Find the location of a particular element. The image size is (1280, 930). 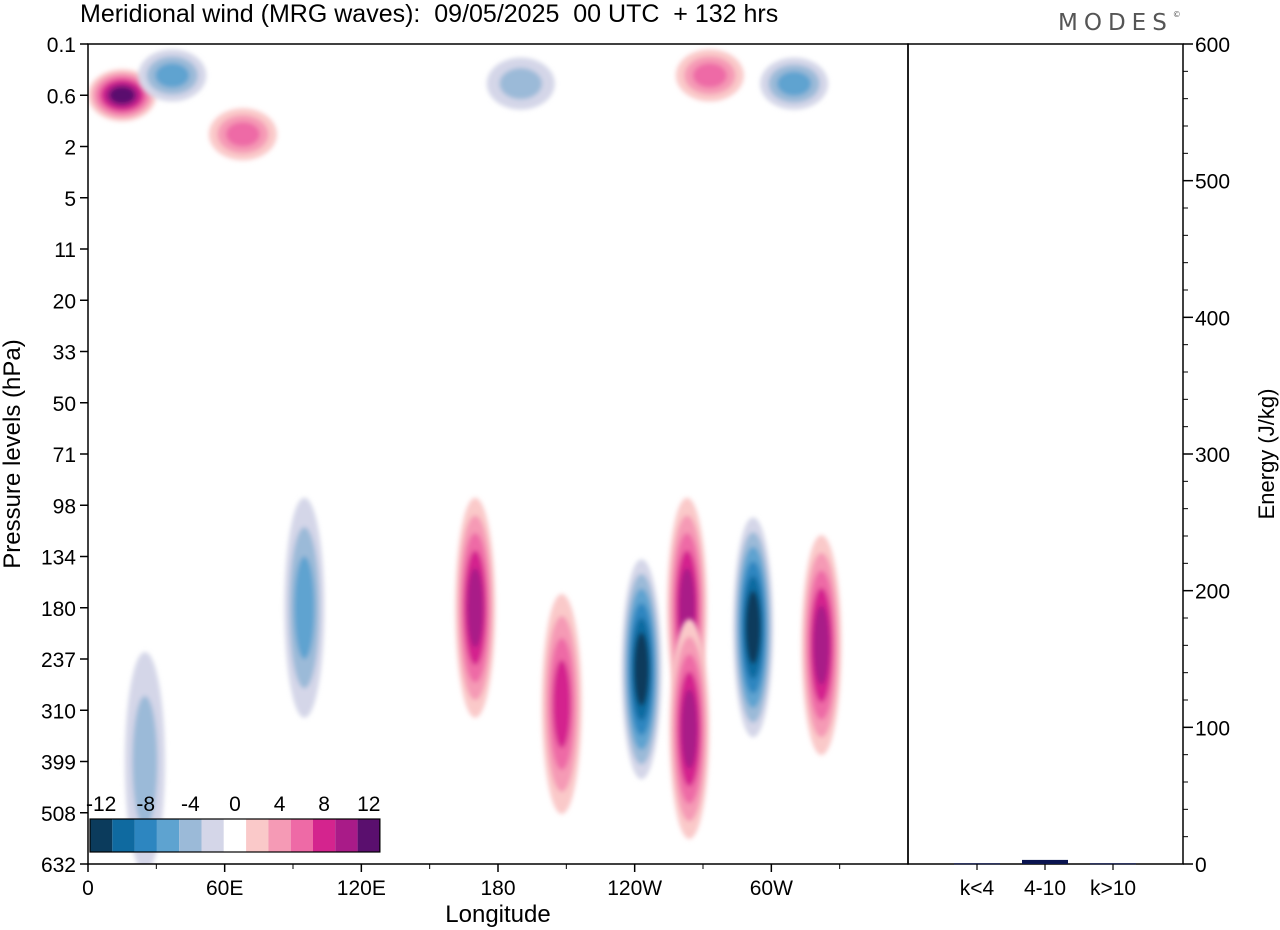

y-tick-label: 310 is located at coordinates (58, 711).